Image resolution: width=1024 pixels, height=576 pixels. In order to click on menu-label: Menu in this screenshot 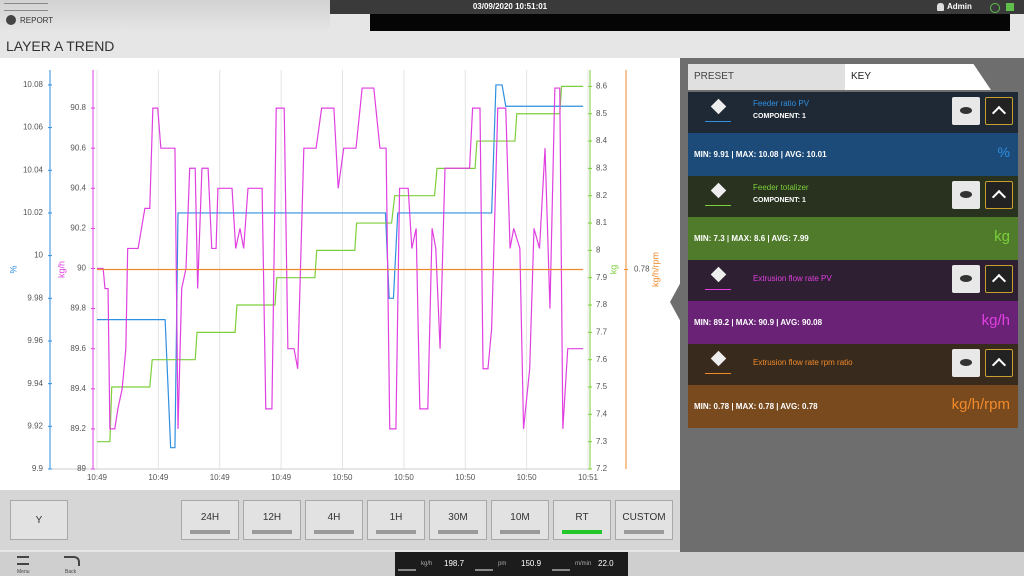, I will do `click(23, 572)`.